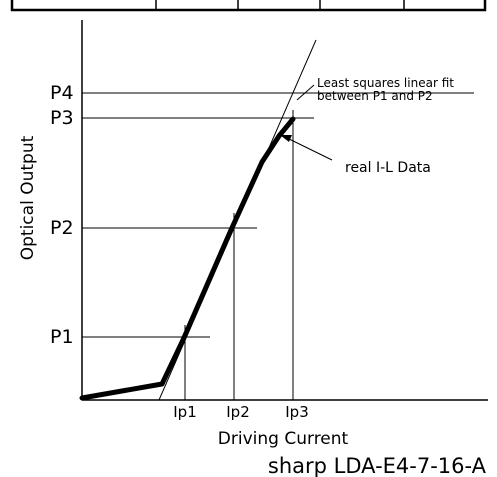 This screenshot has width=497, height=477. I want to click on p4-label: P4, so click(62, 93).